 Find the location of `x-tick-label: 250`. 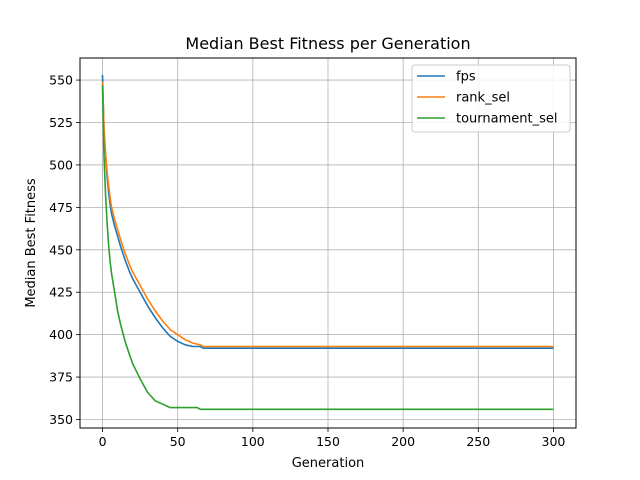

x-tick-label: 250 is located at coordinates (478, 441).